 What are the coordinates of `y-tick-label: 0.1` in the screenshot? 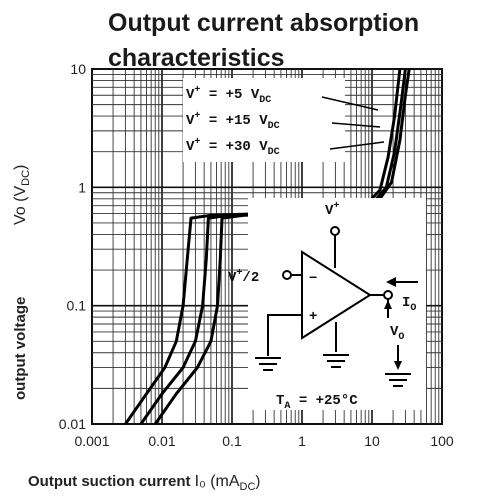 It's located at (77, 306).